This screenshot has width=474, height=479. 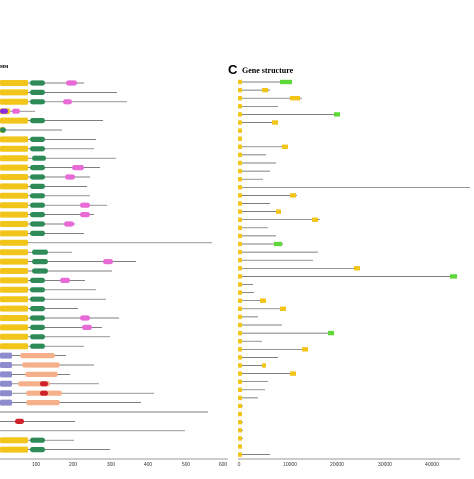 I want to click on motif-axis-tick: 300, so click(x=111, y=465).